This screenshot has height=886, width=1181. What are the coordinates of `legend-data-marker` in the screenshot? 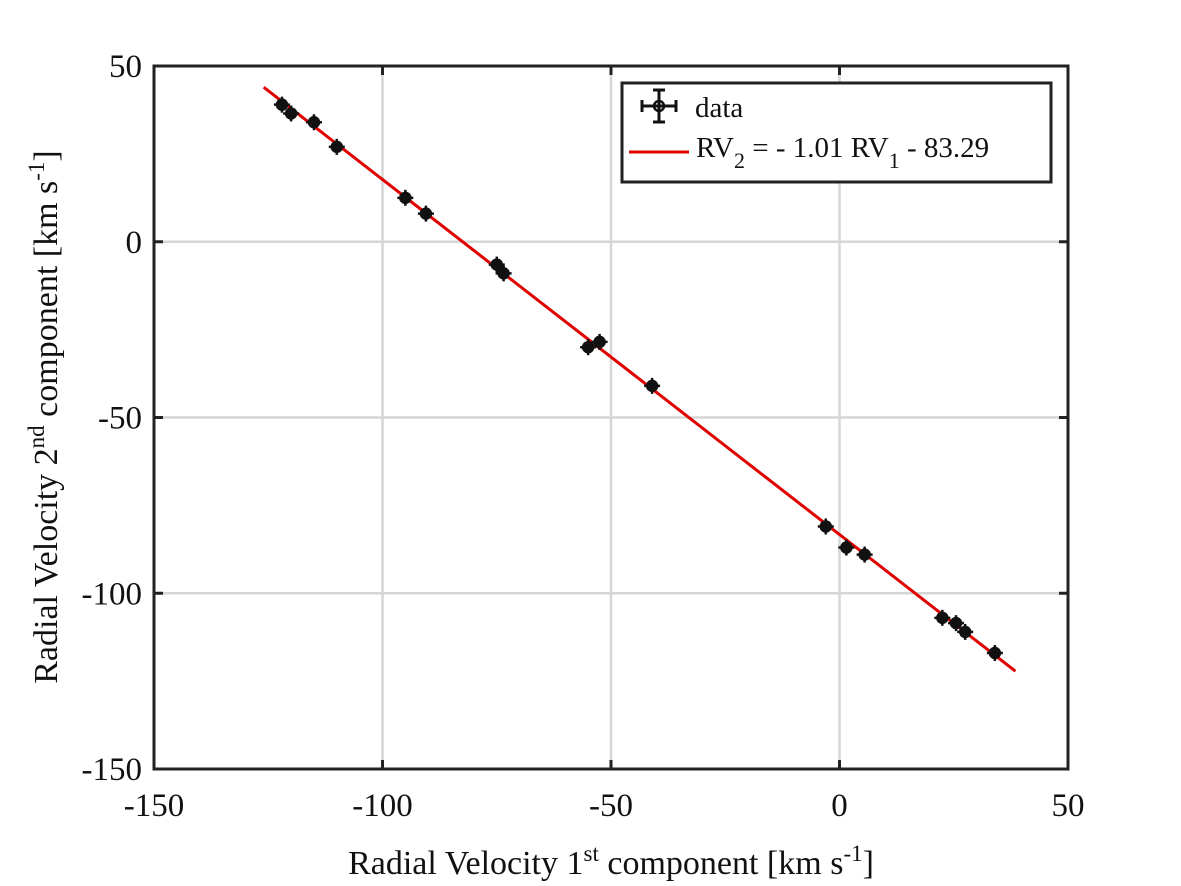 It's located at (659, 106).